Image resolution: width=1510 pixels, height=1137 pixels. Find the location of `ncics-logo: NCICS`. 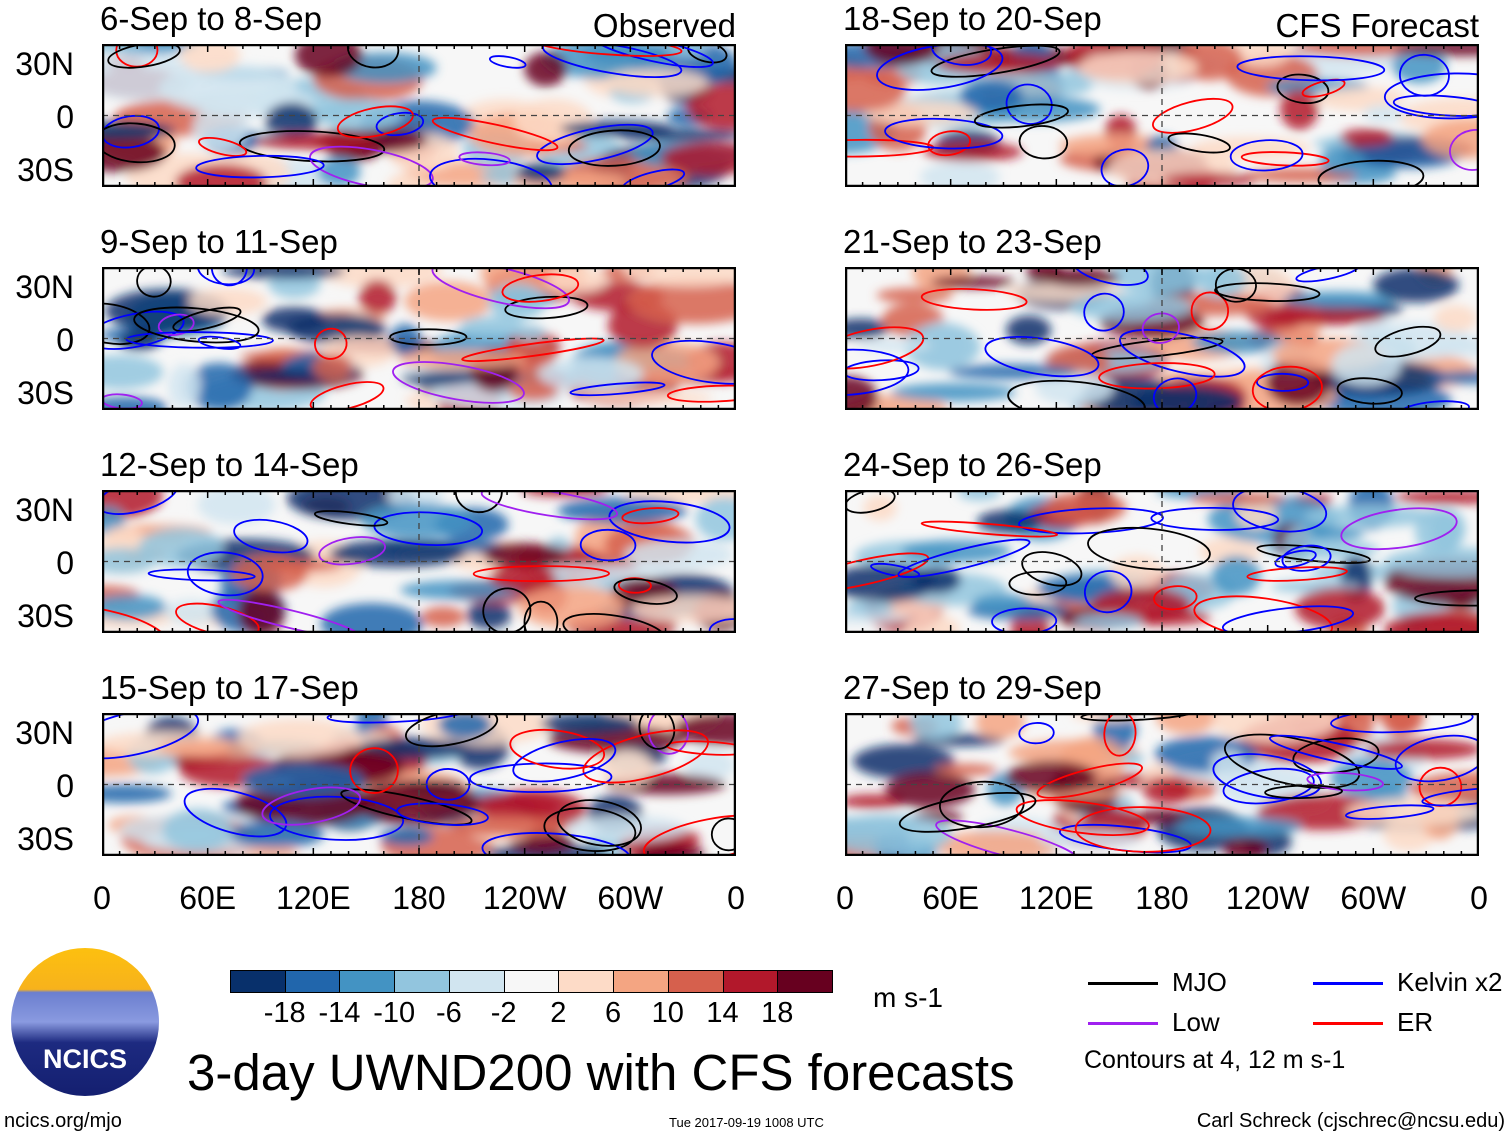

ncics-logo: NCICS is located at coordinates (85, 1022).